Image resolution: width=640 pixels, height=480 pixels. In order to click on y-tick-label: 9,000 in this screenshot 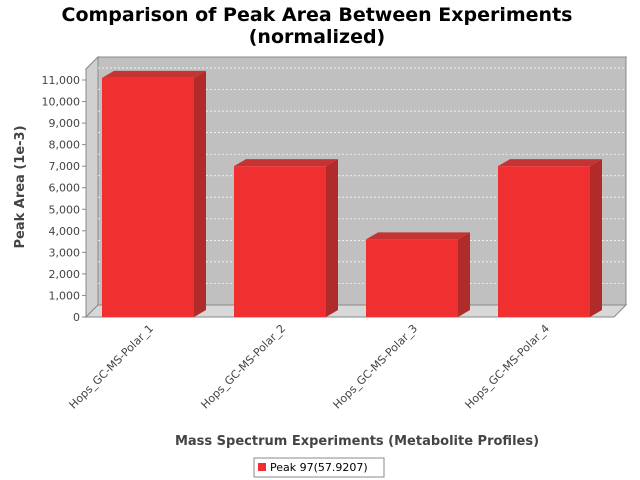, I will do `click(65, 123)`.